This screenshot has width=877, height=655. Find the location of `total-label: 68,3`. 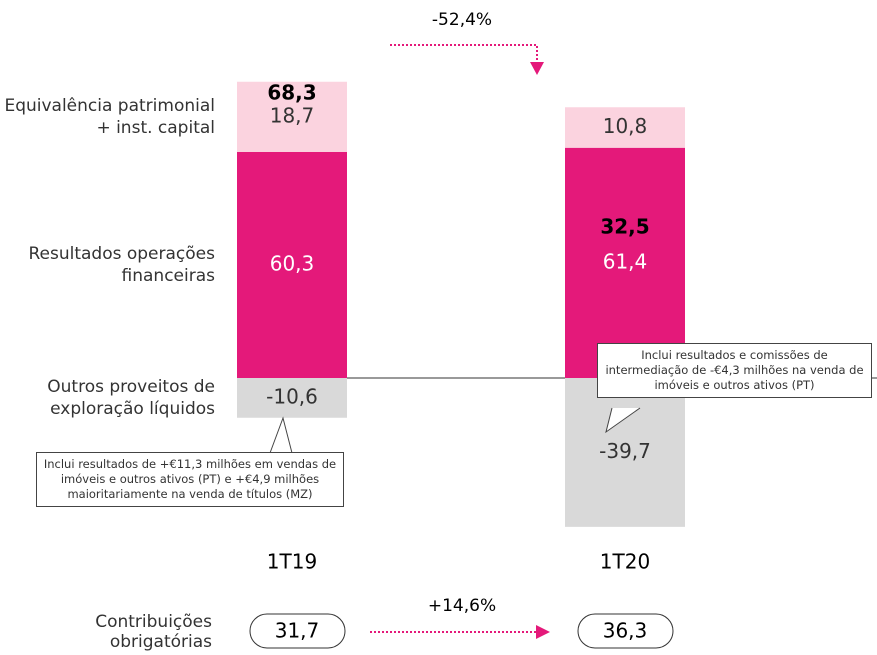

total-label: 68,3 is located at coordinates (291, 92).